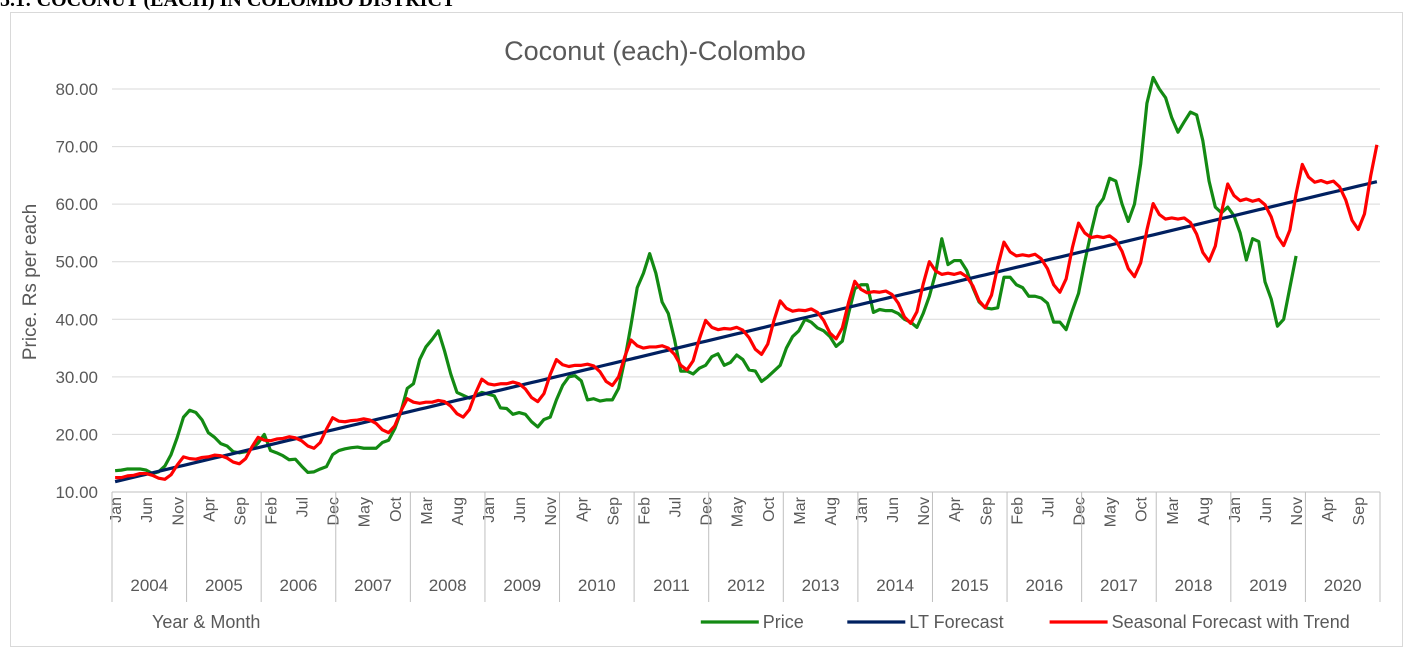 The width and height of the screenshot is (1407, 648). I want to click on section-heading: 5.1: COCONUT (EACH) IN COLOMBO DISTRICT, so click(228, 5).